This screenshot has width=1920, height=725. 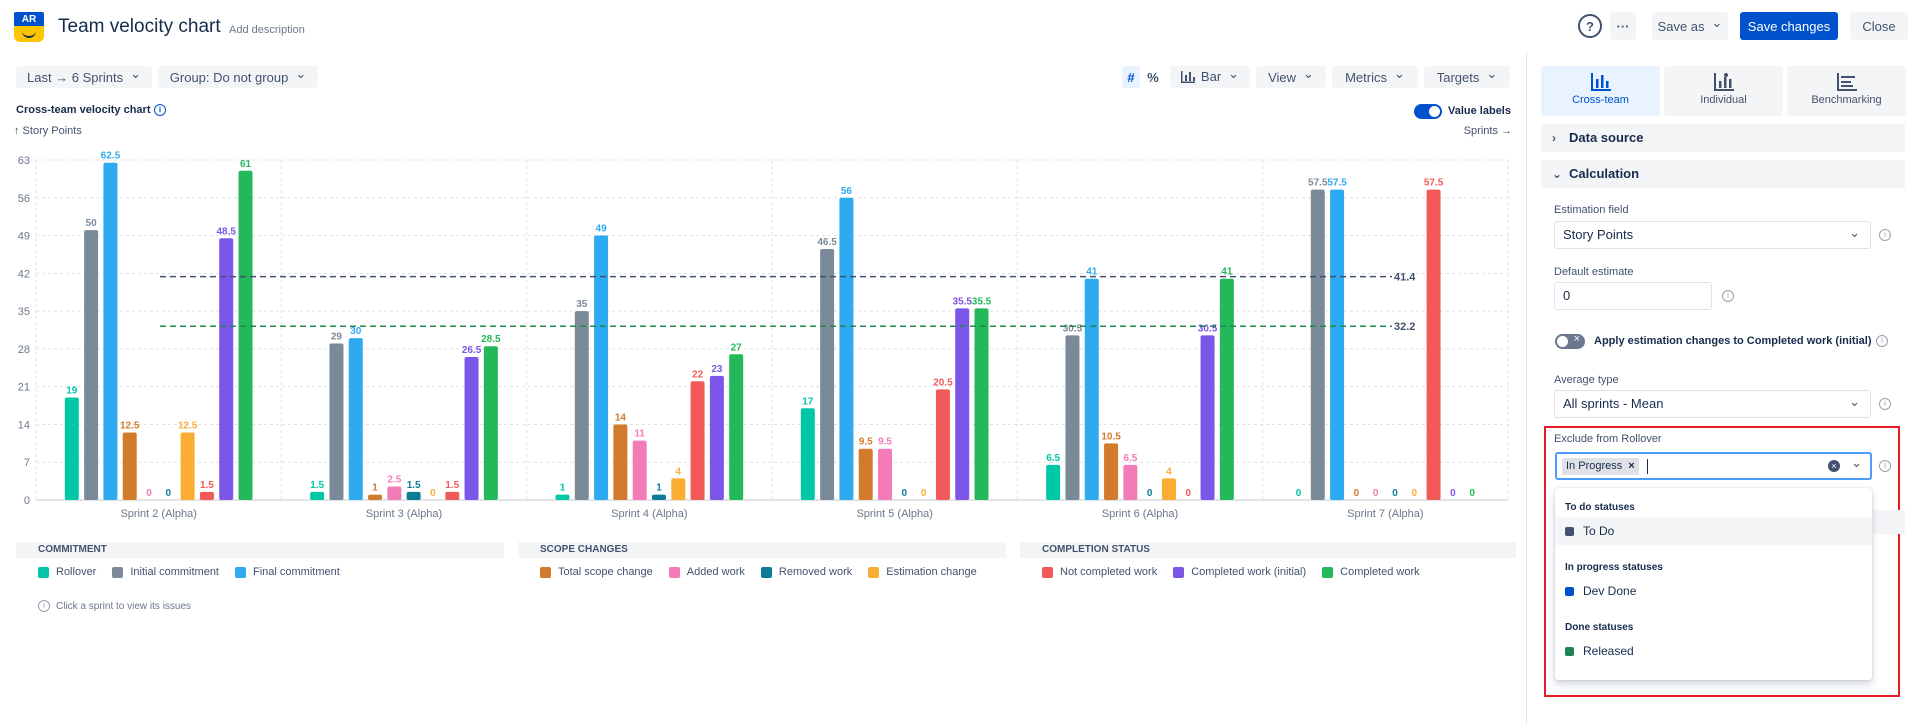 What do you see at coordinates (1600, 91) in the screenshot?
I see `tab-cross-team: Cross-team` at bounding box center [1600, 91].